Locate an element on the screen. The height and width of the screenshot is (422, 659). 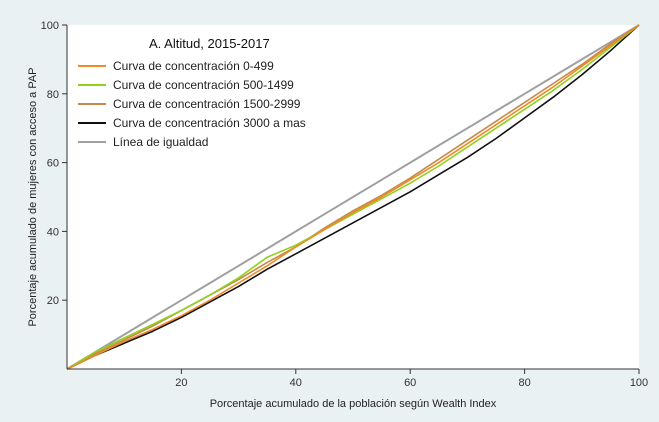
legend-label: Línea de igualdad is located at coordinates (160, 142).